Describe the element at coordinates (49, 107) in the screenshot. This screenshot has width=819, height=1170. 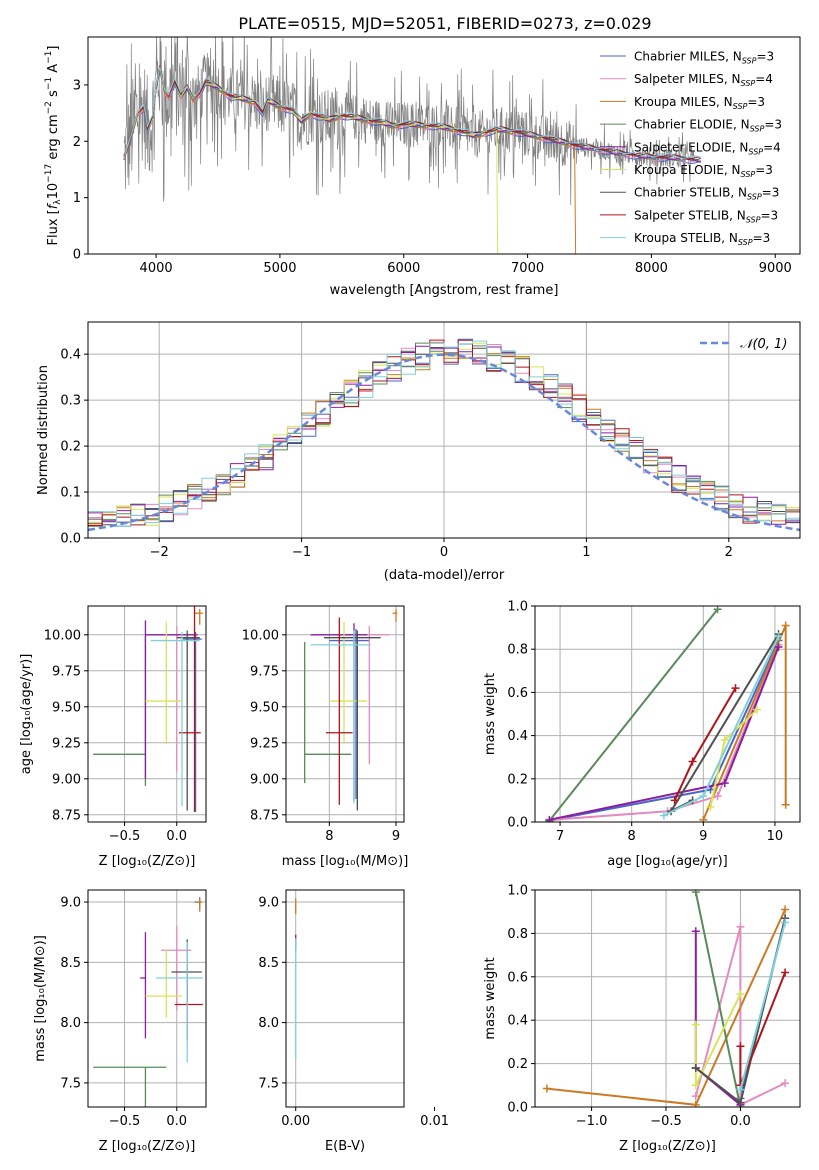
I see `y-axis-label-part: −2` at that location.